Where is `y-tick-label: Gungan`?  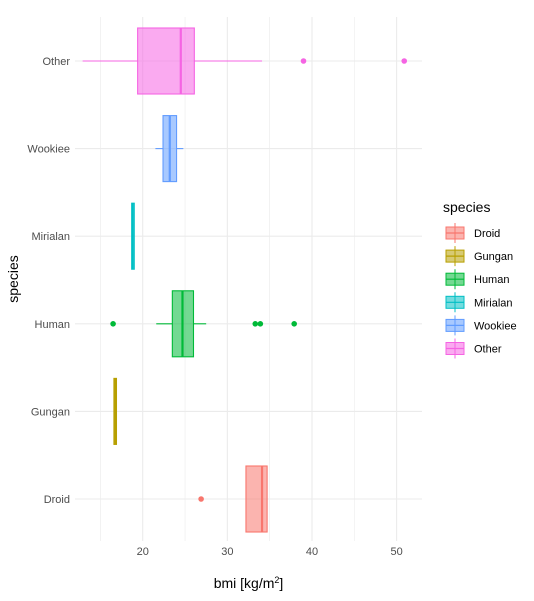
y-tick-label: Gungan is located at coordinates (50, 412).